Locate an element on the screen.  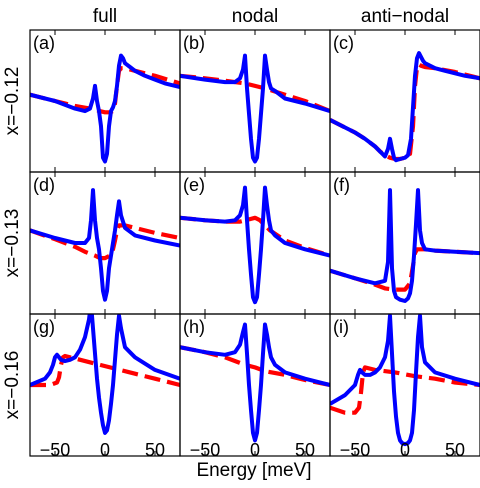
panel-e: (e) is located at coordinates (255, 243).